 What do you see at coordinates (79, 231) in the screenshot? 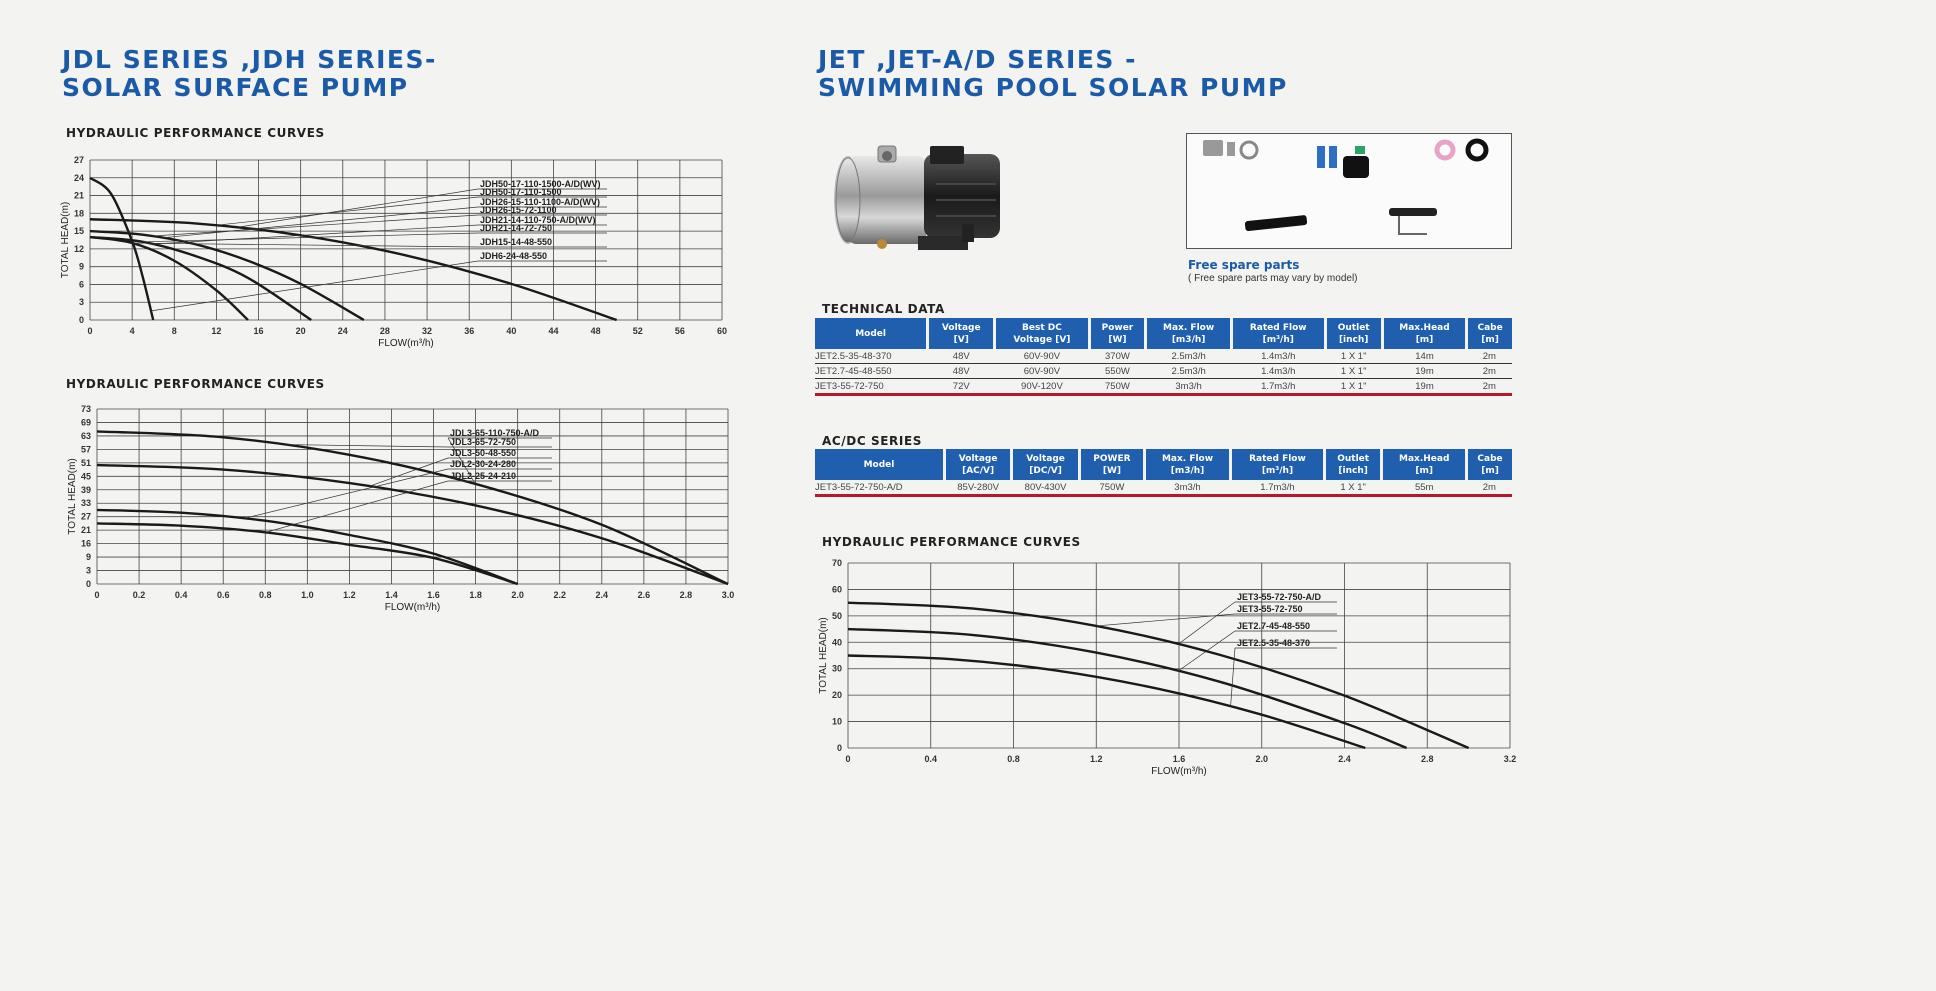
I see `y-tick-label: 15` at bounding box center [79, 231].